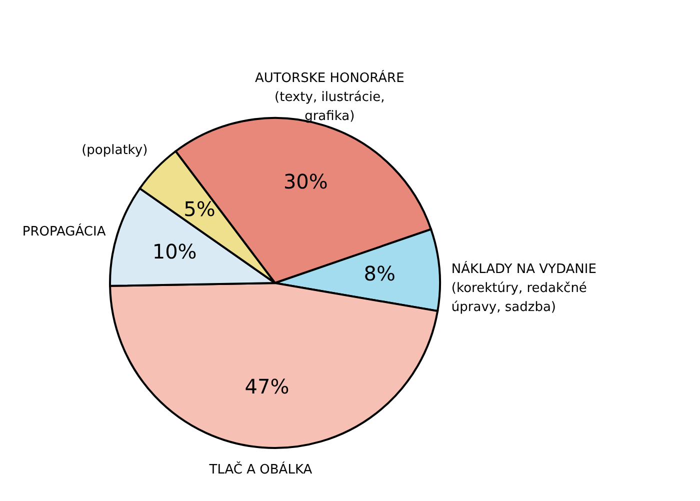 This screenshot has height=501, width=700. Describe the element at coordinates (329, 96) in the screenshot. I see `slice-label: AUTORSKE HONORÁRE (texty, ilustrácie, grafika)` at that location.